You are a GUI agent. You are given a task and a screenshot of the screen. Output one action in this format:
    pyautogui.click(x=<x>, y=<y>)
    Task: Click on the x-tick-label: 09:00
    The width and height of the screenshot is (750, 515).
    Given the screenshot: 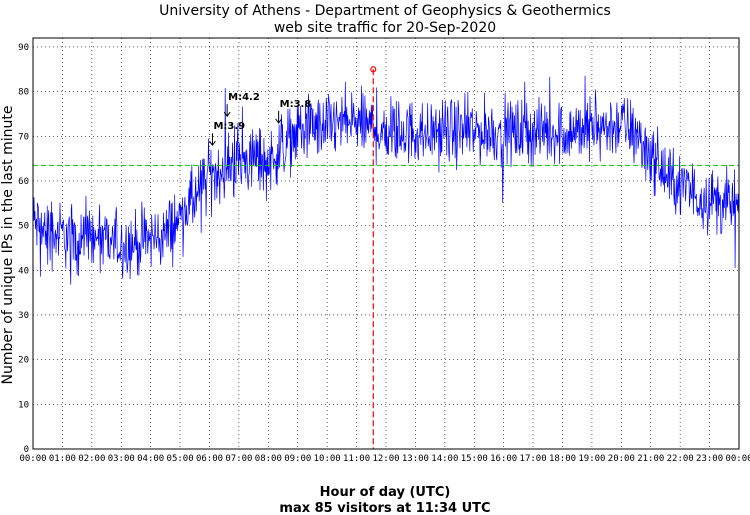 What is the action you would take?
    pyautogui.click(x=297, y=459)
    